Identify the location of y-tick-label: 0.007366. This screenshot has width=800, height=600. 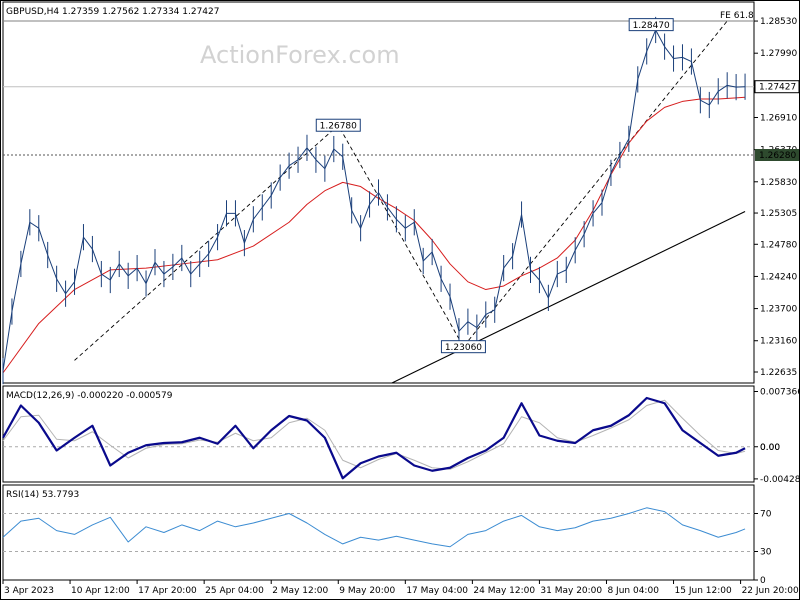
(780, 393).